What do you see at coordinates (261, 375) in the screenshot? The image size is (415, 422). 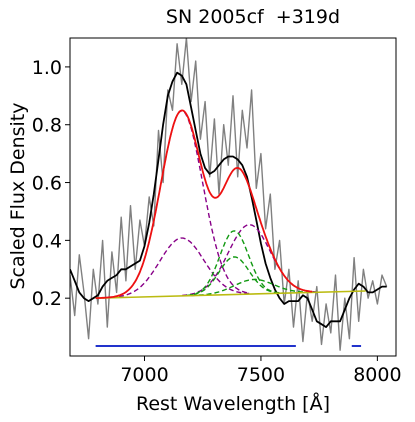 I see `x-tick-label: 7500` at bounding box center [261, 375].